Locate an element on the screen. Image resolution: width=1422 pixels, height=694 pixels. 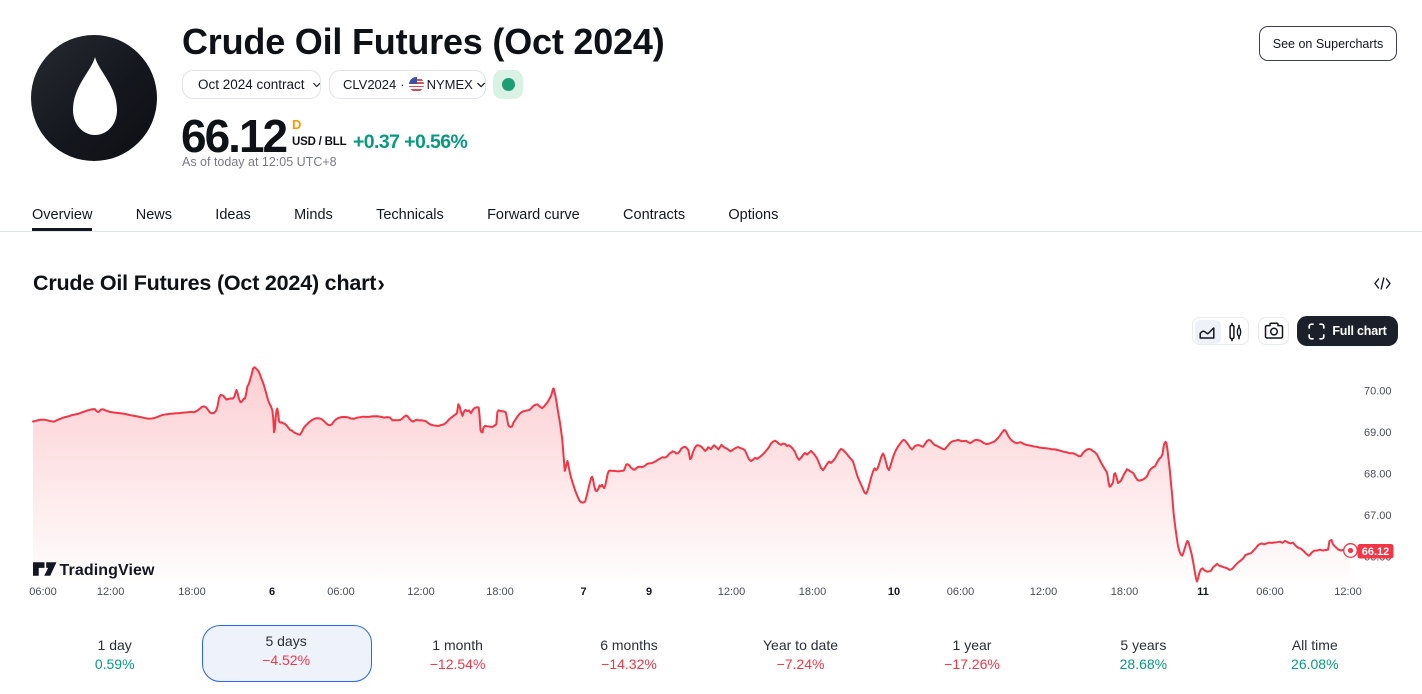
svg-text: 7 is located at coordinates (583, 592).